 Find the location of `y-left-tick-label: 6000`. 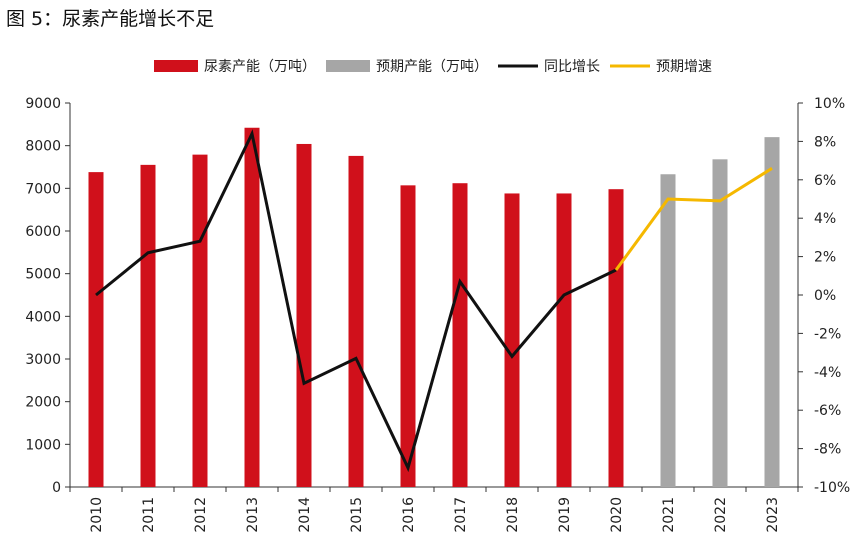

y-left-tick-label: 6000 is located at coordinates (43, 232).